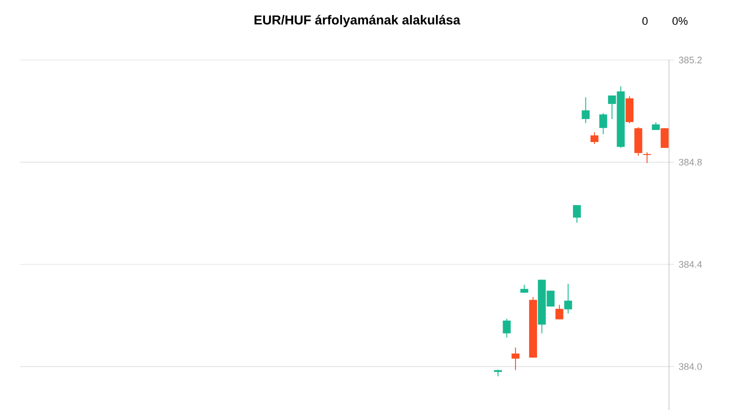 The image size is (730, 410). Describe the element at coordinates (645, 21) in the screenshot. I see `text: 0` at that location.